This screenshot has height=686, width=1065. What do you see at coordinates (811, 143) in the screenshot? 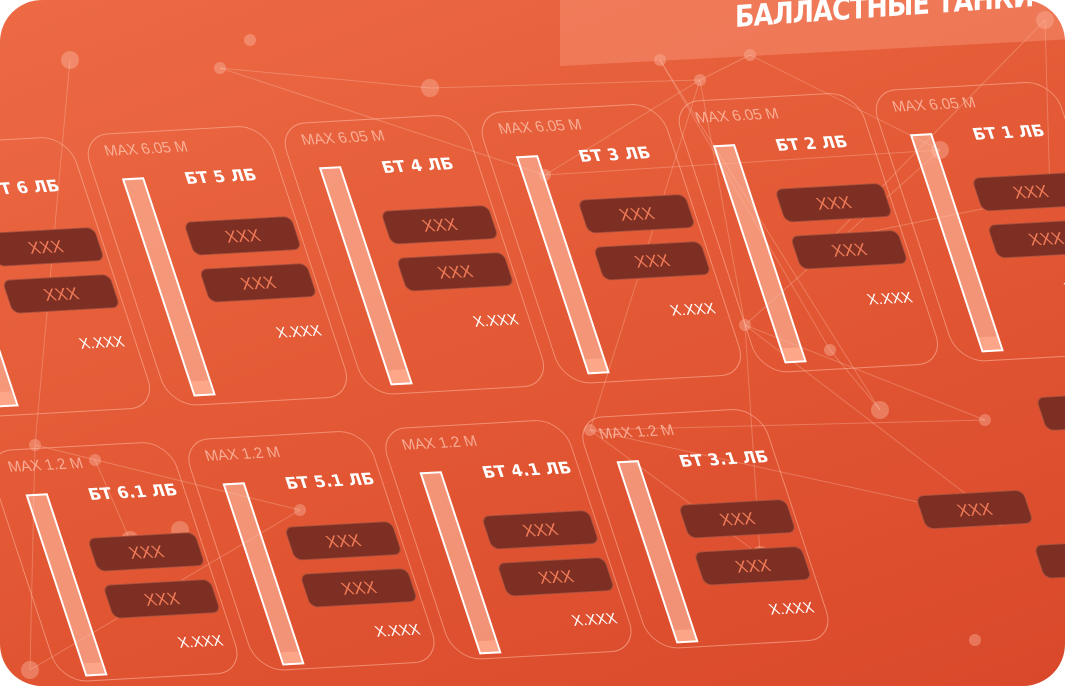
I see `tank-name: БТ 2 ЛБ` at bounding box center [811, 143].